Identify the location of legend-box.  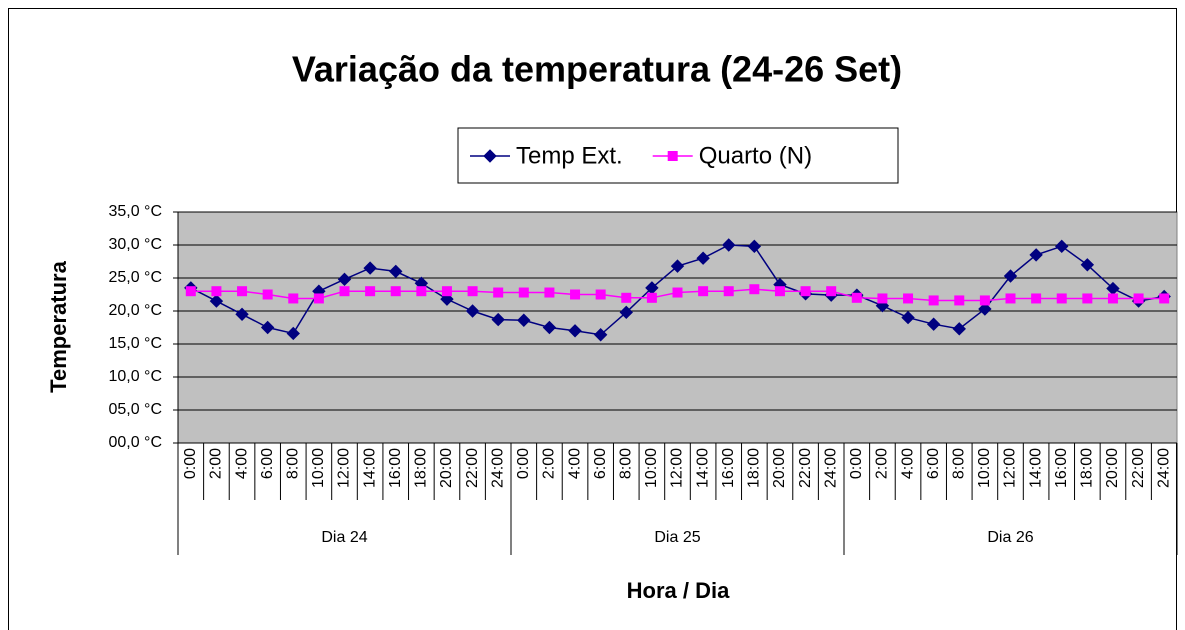
(678, 155).